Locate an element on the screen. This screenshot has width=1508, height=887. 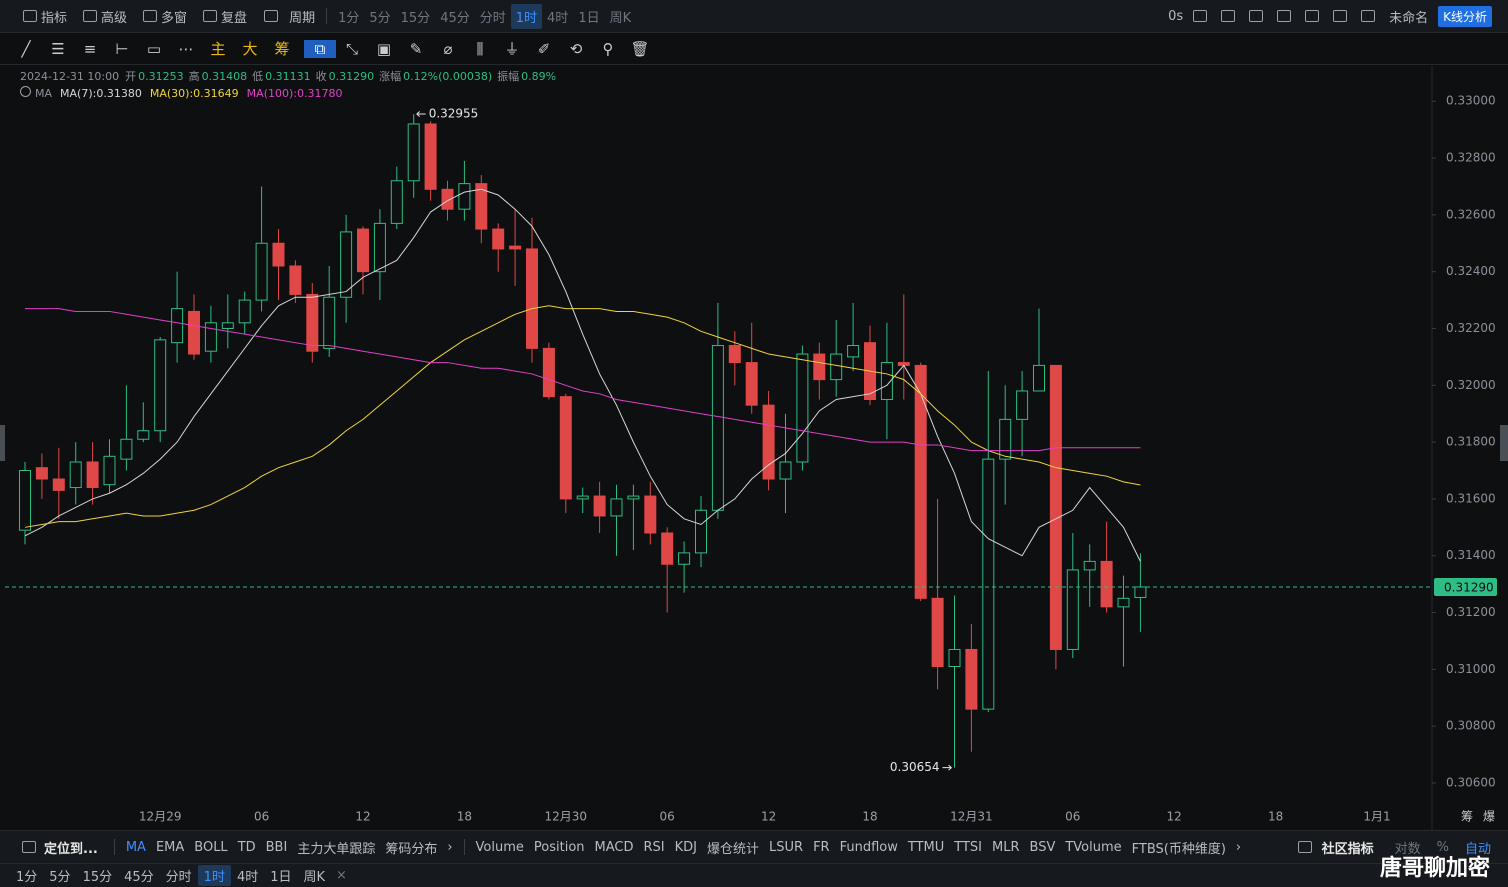
layout-name: 未命名 is located at coordinates (1409, 18).